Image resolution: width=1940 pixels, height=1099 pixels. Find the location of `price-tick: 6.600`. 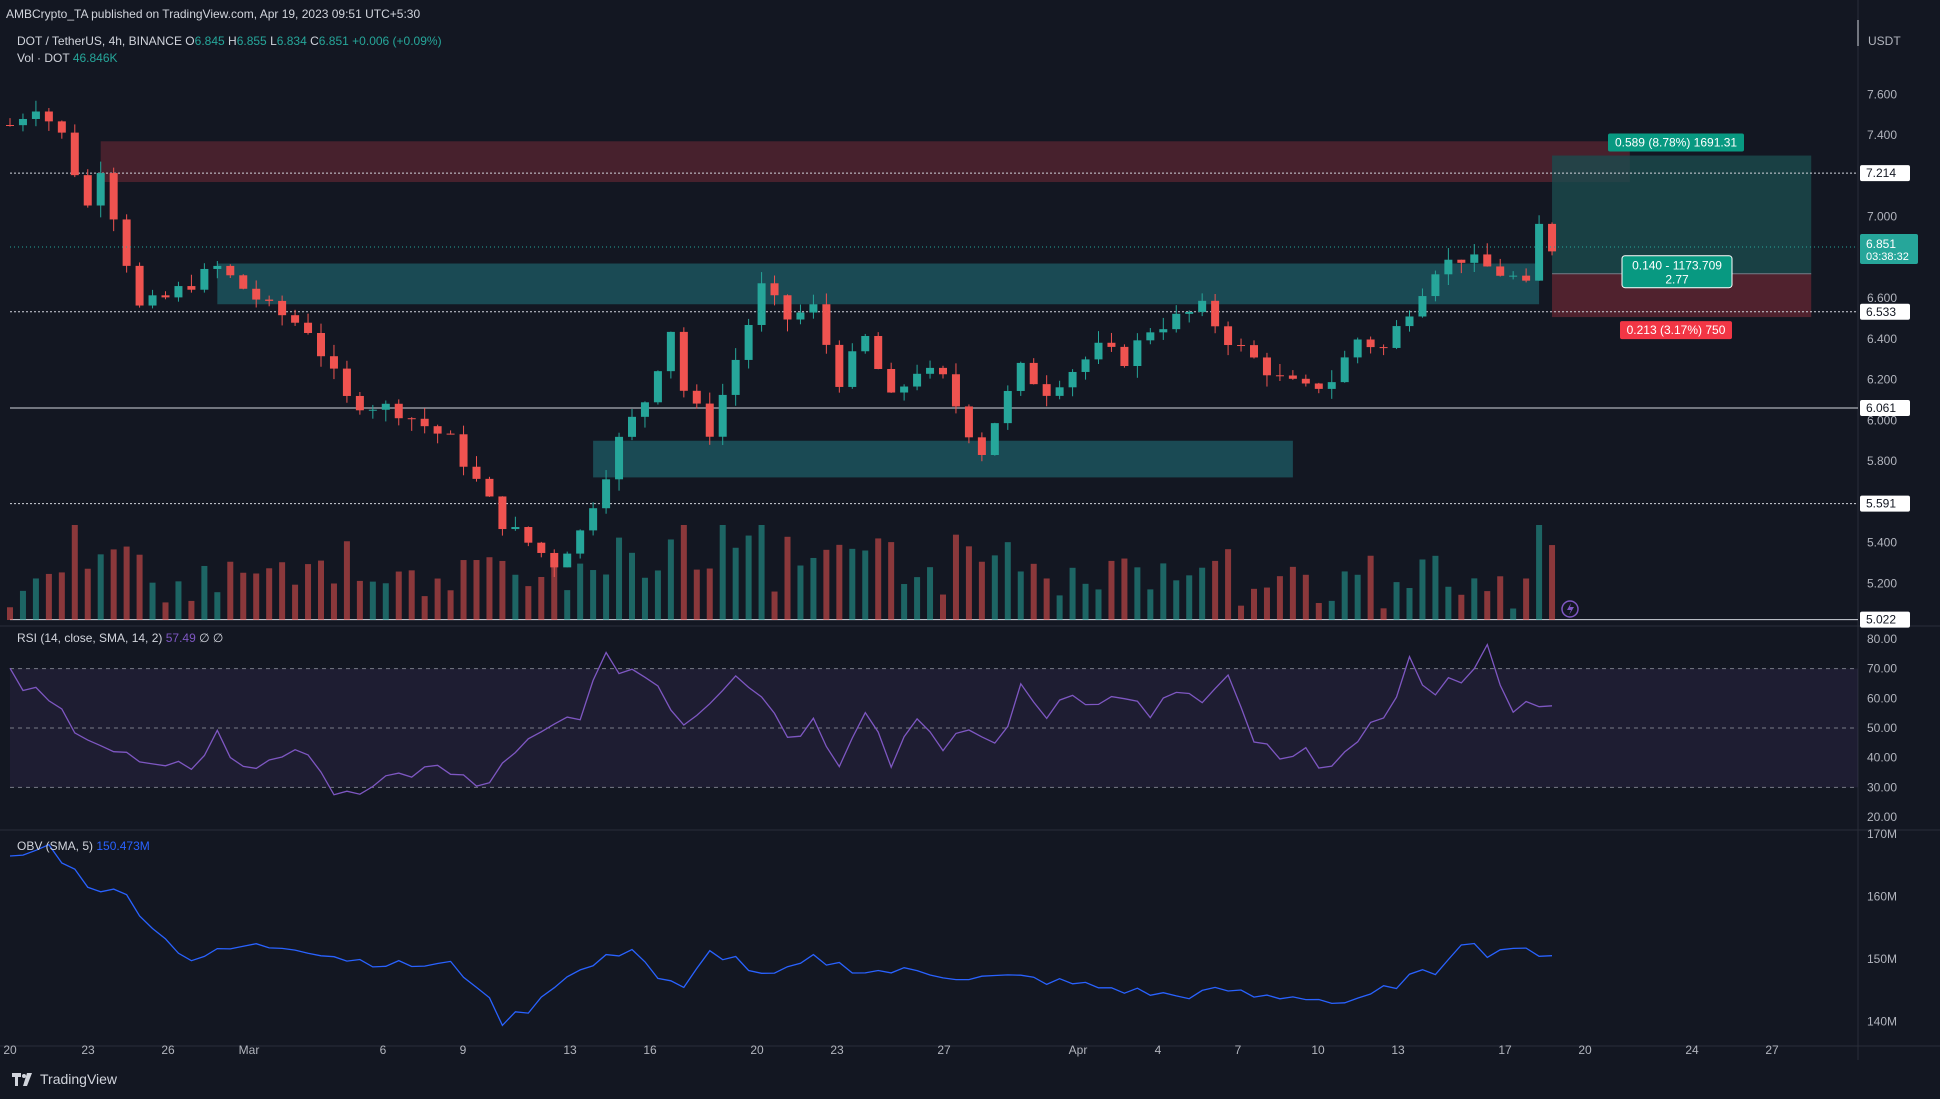

price-tick: 6.600 is located at coordinates (1882, 298).